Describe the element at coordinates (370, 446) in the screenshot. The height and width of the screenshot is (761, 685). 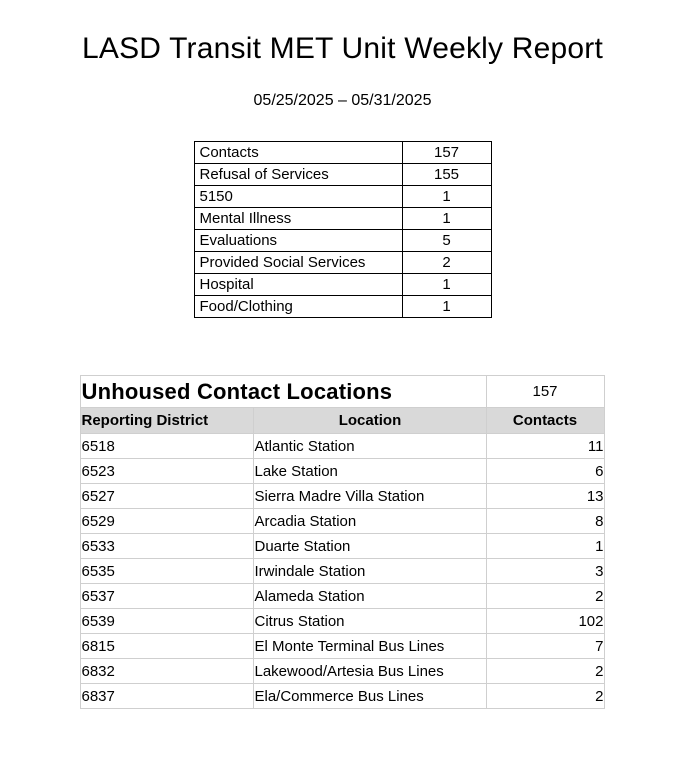
I see `location-name: Atlantic Station` at that location.